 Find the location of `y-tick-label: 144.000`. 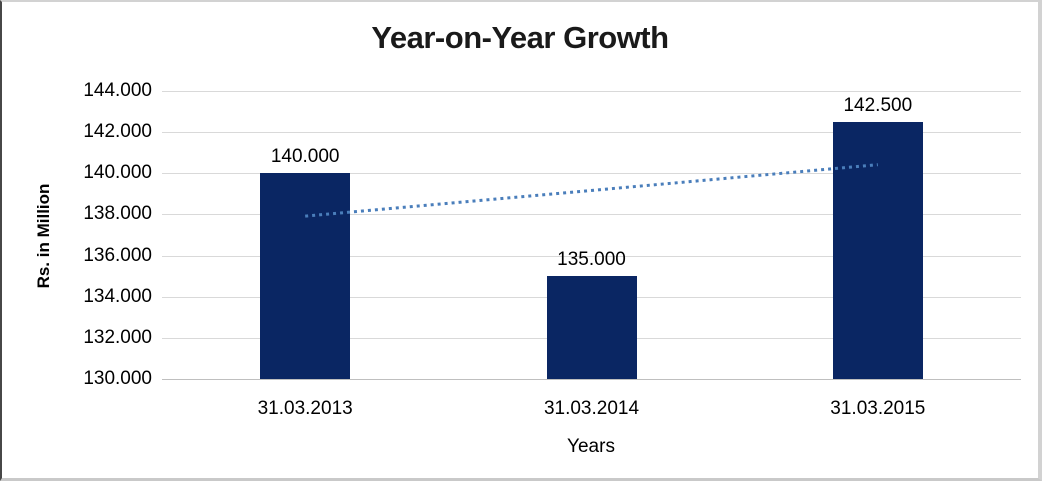

y-tick-label: 144.000 is located at coordinates (117, 90).